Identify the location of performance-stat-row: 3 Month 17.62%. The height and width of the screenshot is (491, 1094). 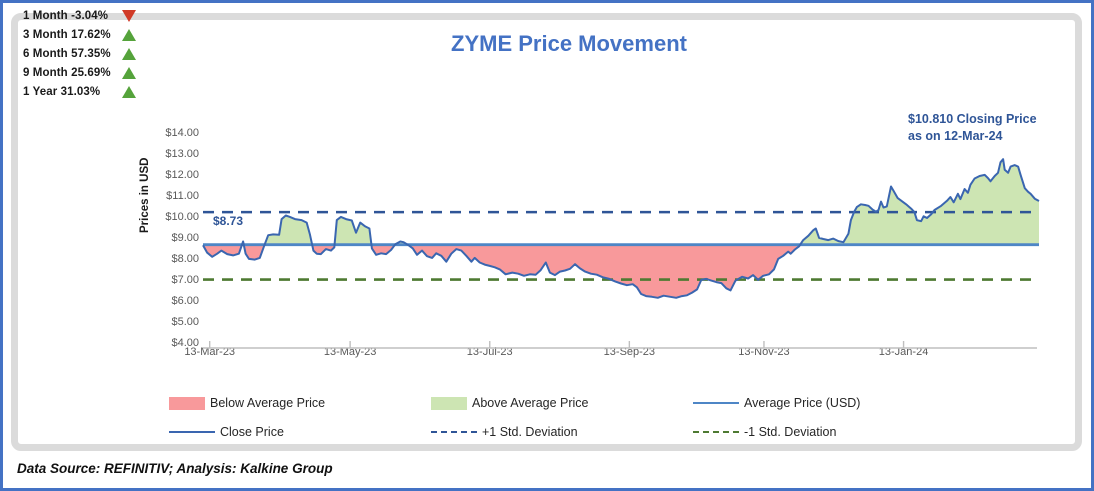
(79, 34).